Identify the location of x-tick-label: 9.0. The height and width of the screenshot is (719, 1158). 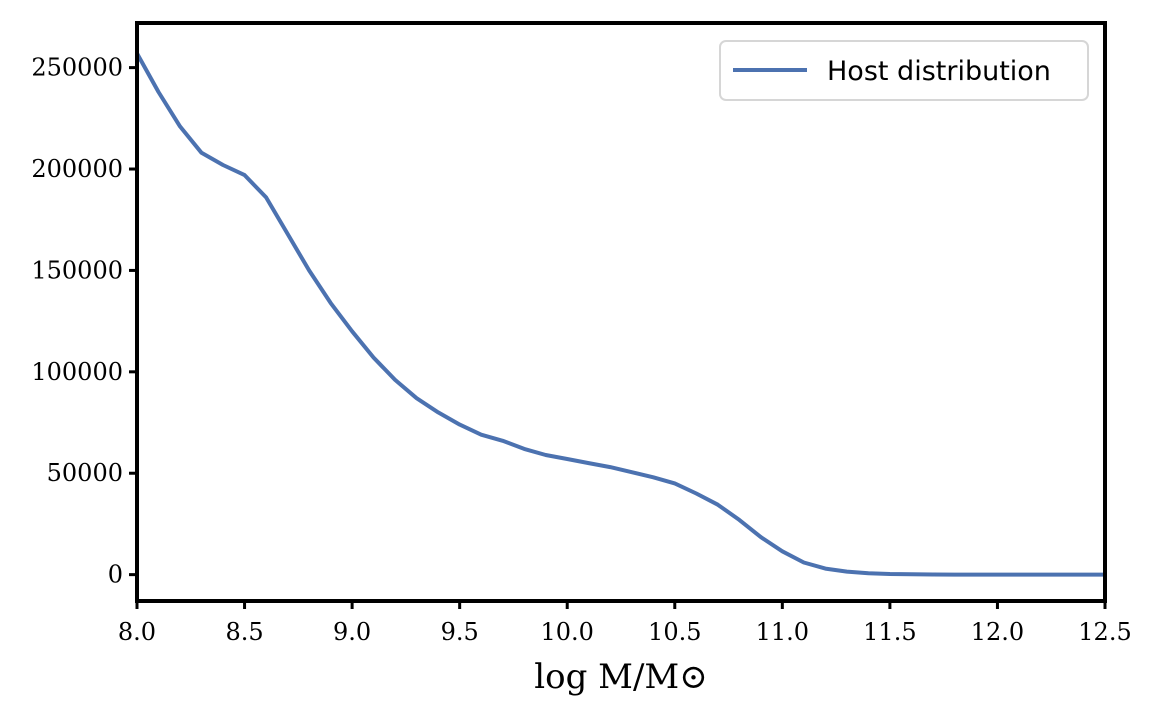
(352, 632).